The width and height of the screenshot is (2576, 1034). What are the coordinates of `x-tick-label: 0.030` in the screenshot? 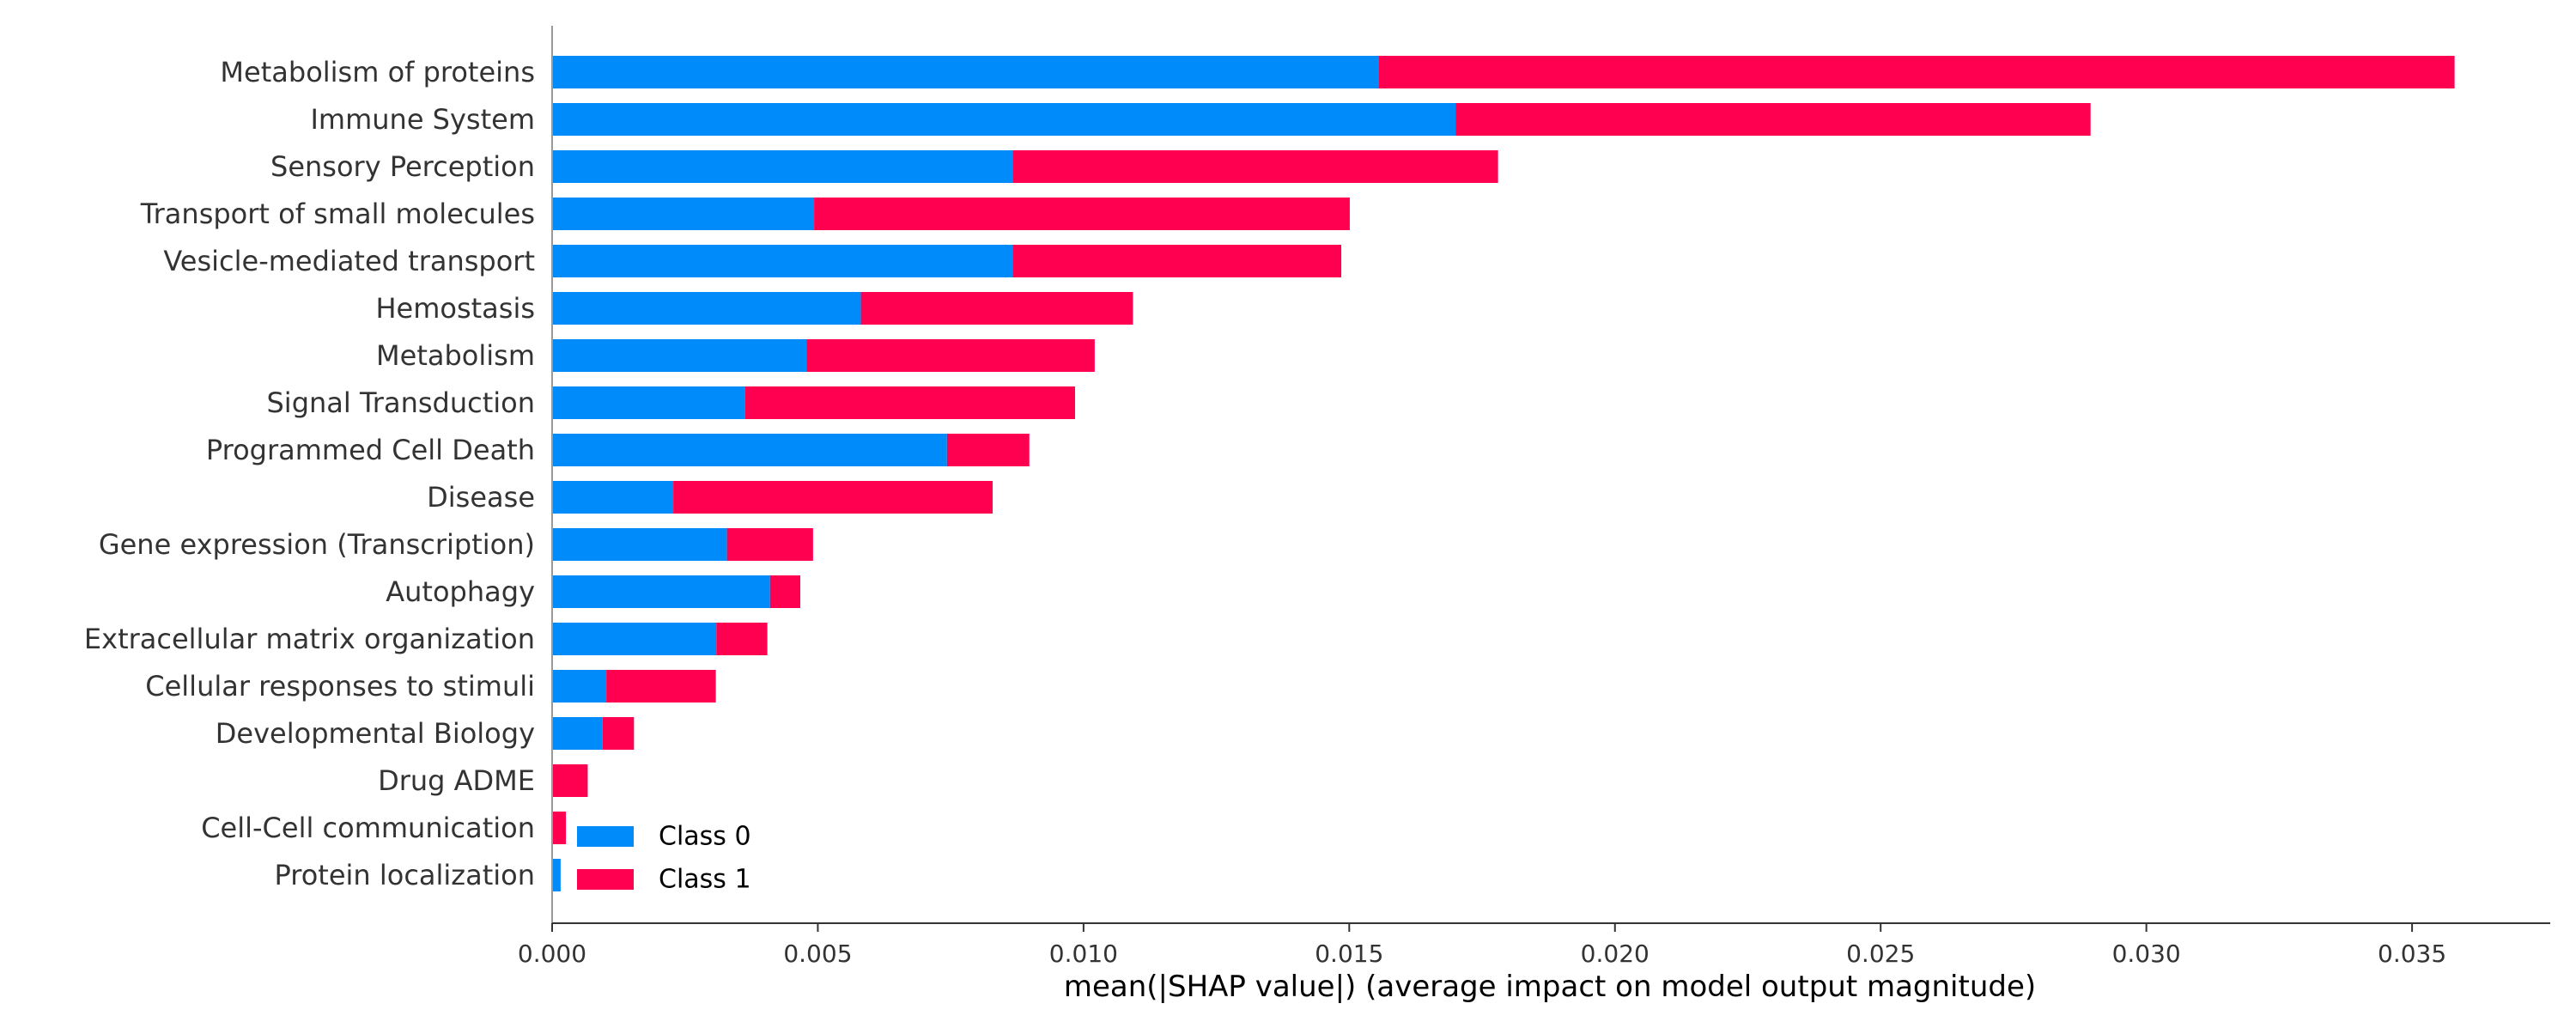 It's located at (2146, 954).